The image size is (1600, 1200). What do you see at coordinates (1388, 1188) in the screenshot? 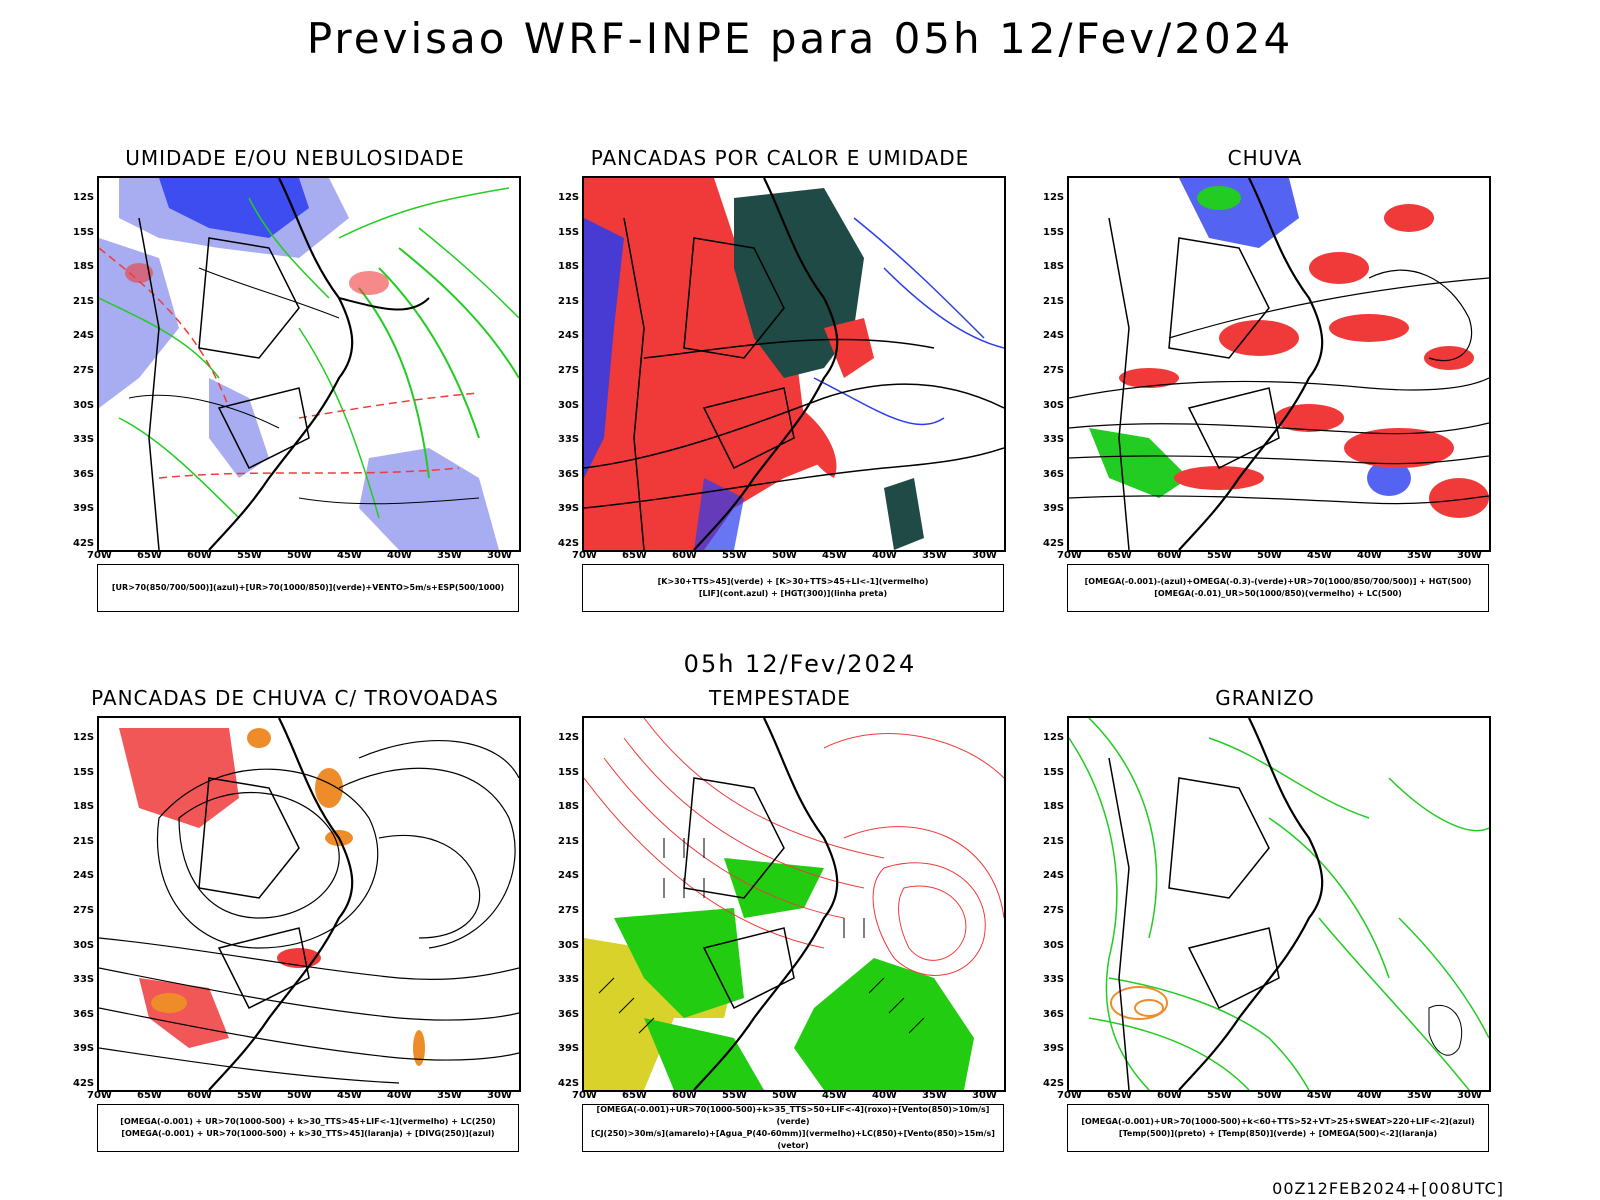
I see `footer-run-info: 00Z12FEB2024+[008UTC]` at bounding box center [1388, 1188].